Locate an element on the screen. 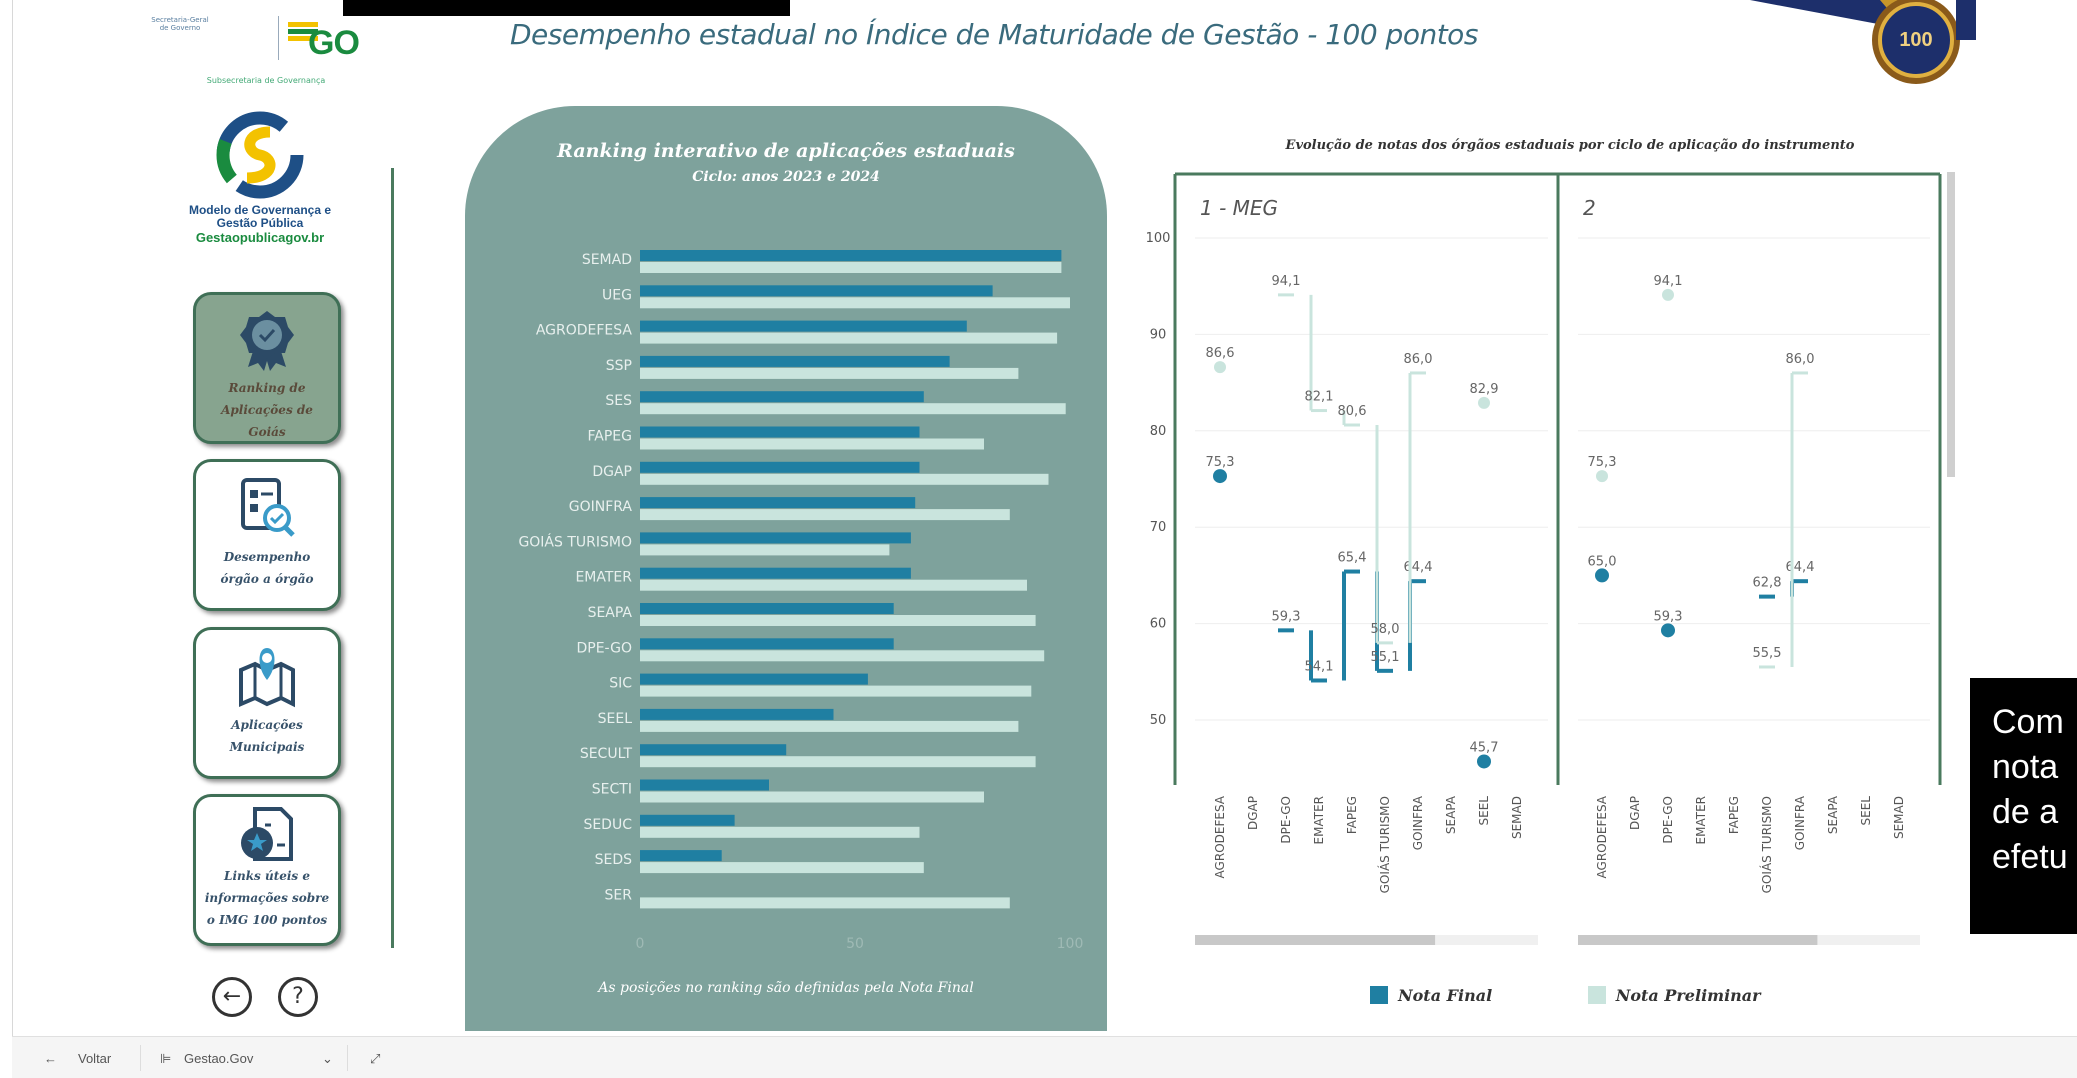  data-label: 59,3 is located at coordinates (1668, 616).